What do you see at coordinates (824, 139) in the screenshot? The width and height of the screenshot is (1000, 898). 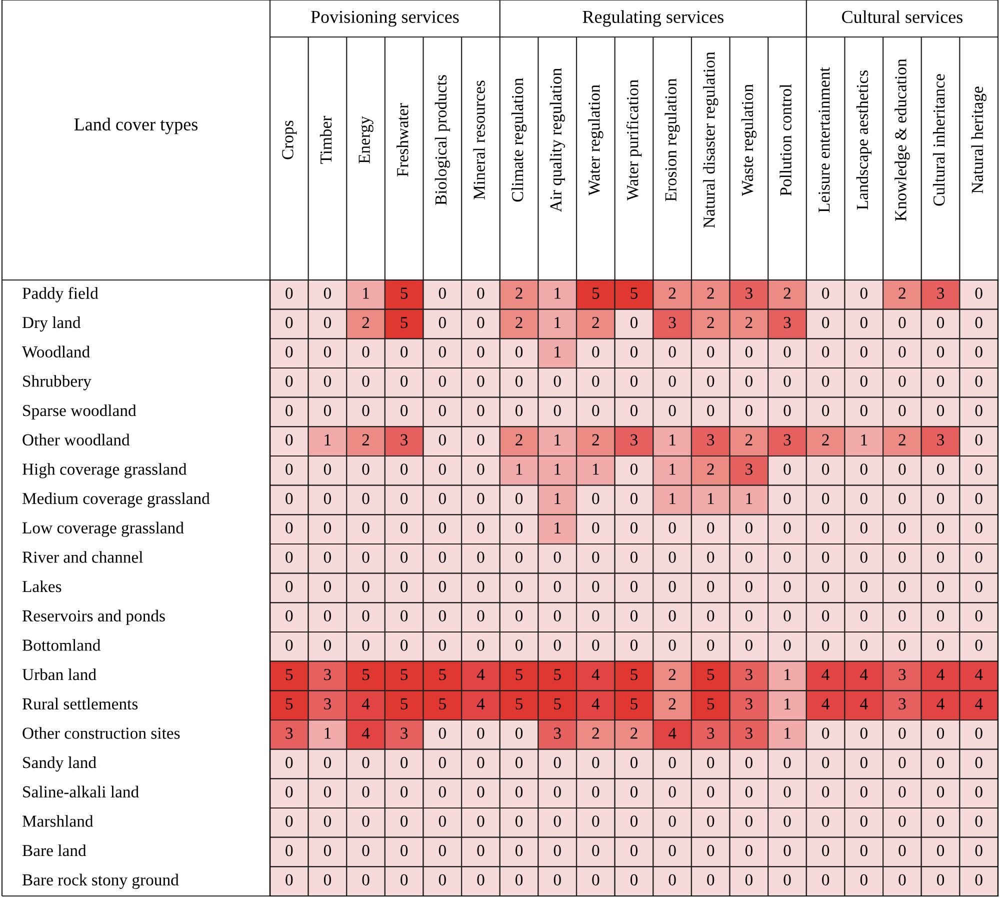 I see `x-tick-label: Leisure entertainment` at bounding box center [824, 139].